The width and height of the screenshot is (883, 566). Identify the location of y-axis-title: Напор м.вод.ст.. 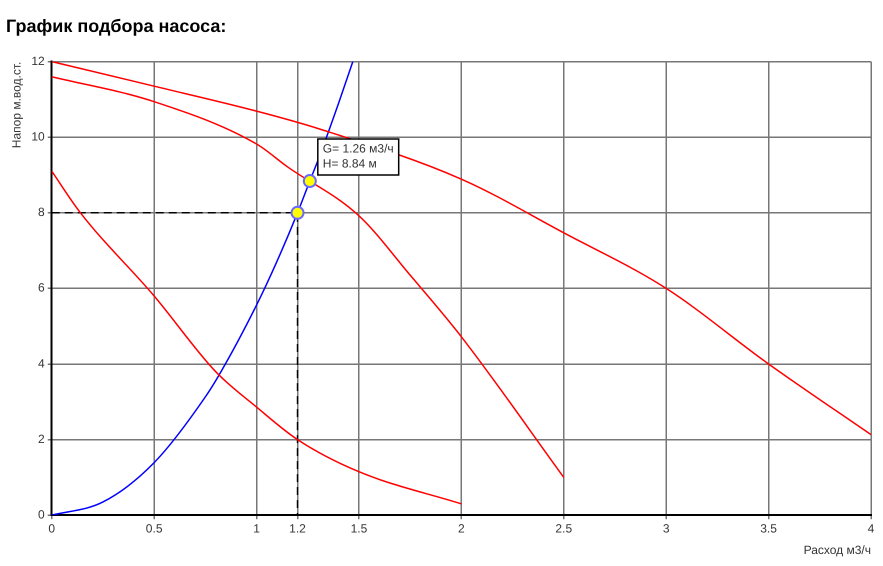
(17, 105).